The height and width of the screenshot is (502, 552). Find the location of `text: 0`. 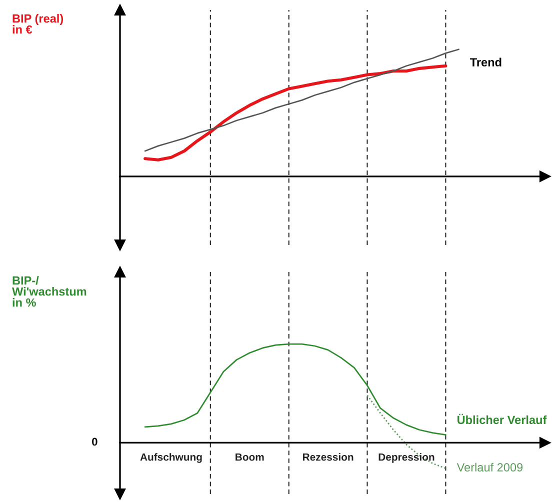

text: 0 is located at coordinates (95, 442).